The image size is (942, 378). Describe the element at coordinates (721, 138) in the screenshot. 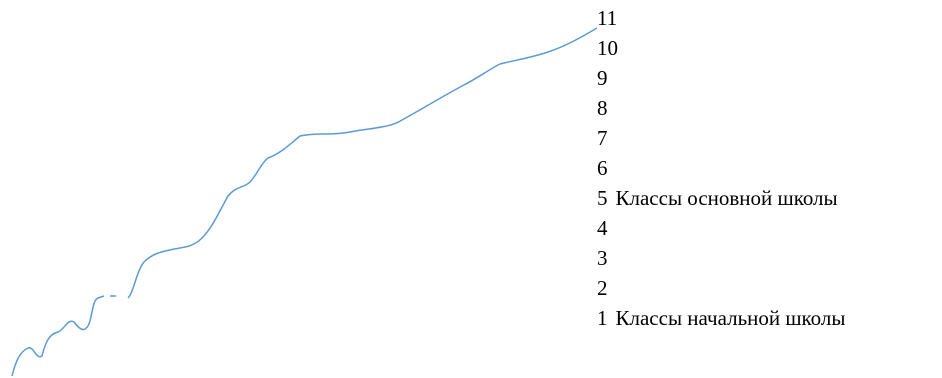

I see `level-row: 7` at that location.